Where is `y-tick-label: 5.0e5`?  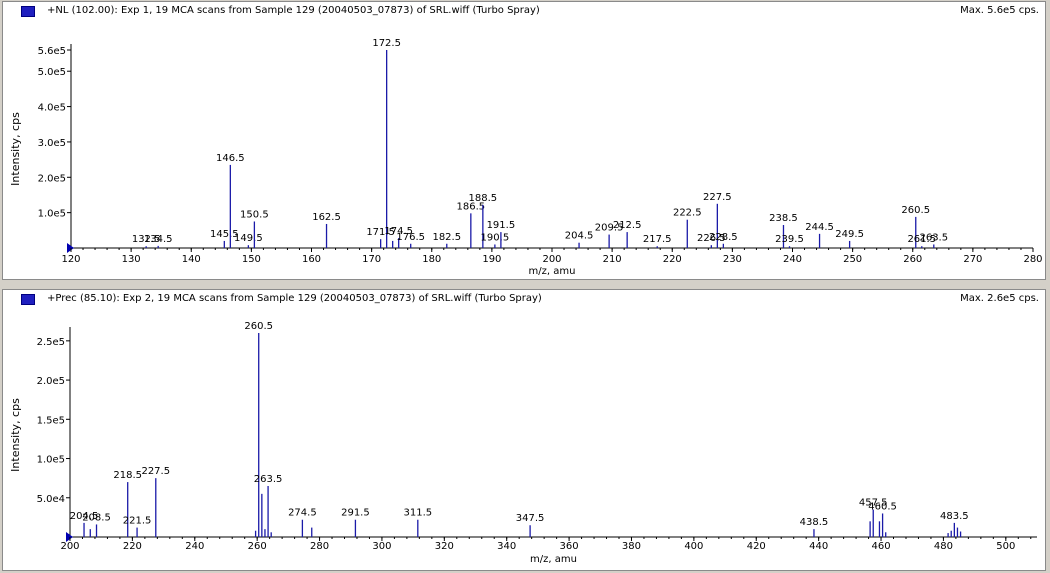 y-tick-label: 5.0e5 is located at coordinates (52, 72).